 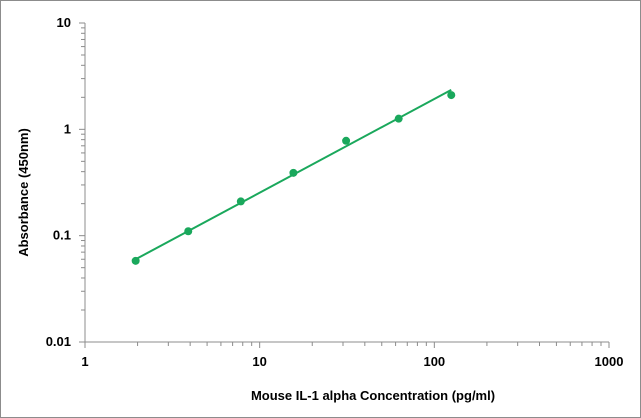 What do you see at coordinates (84, 361) in the screenshot?
I see `x-tick-label: 1` at bounding box center [84, 361].